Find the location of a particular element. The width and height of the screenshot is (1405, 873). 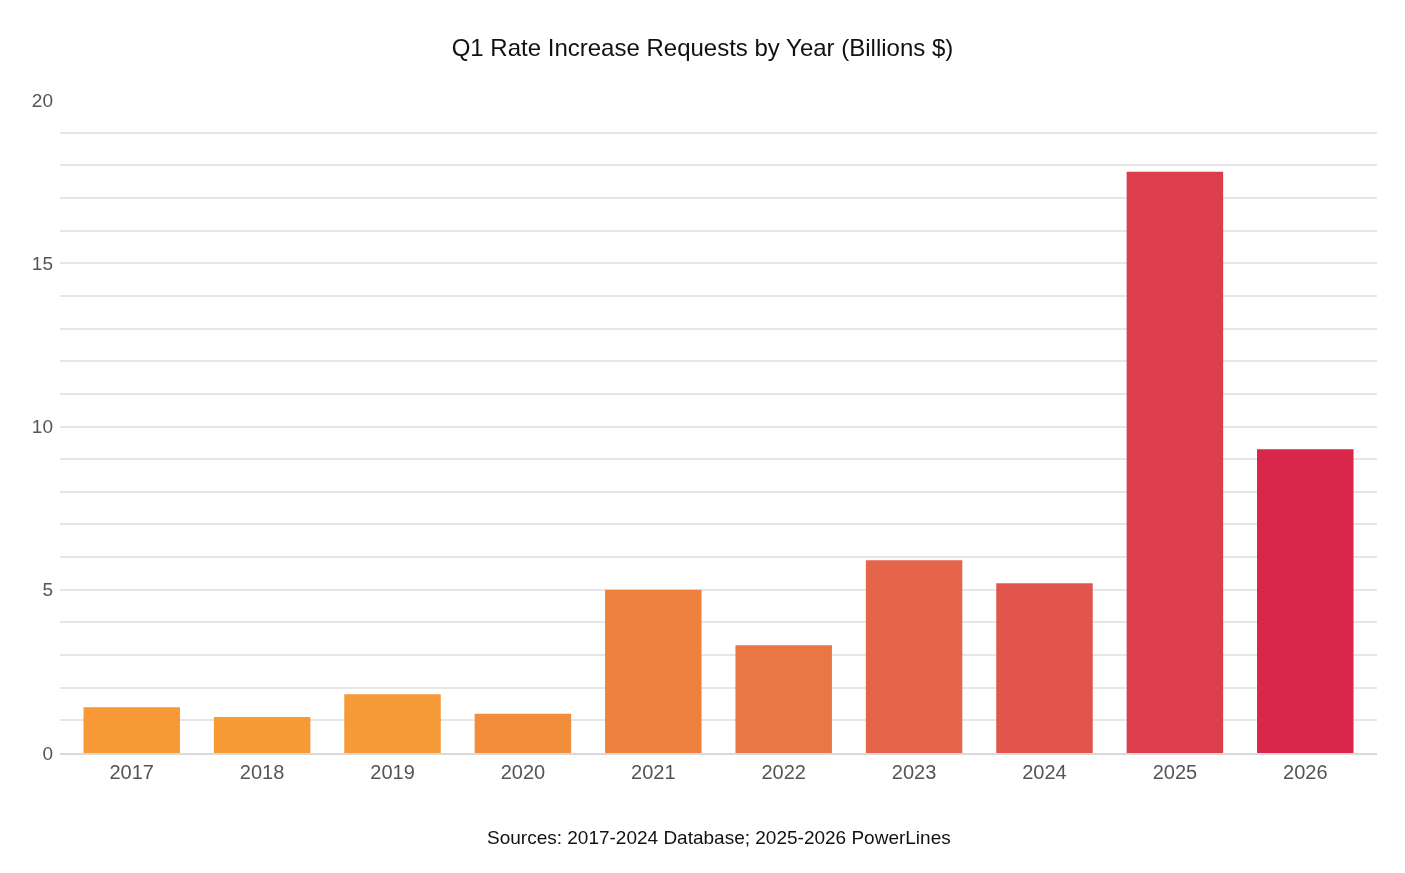

x-tick-label: 2017 is located at coordinates (131, 772).